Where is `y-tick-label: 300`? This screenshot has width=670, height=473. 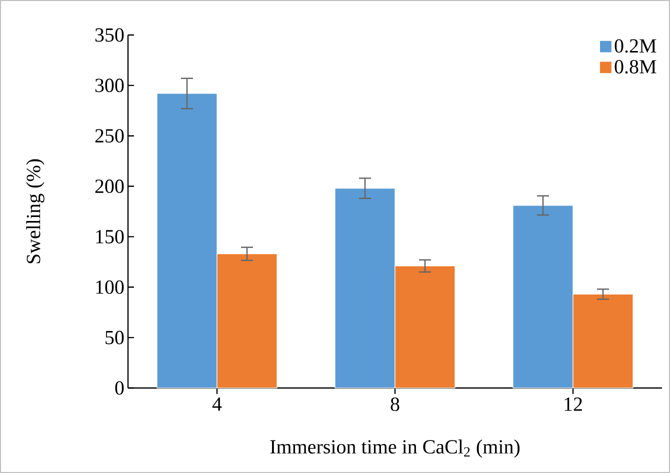 y-tick-label: 300 is located at coordinates (109, 85).